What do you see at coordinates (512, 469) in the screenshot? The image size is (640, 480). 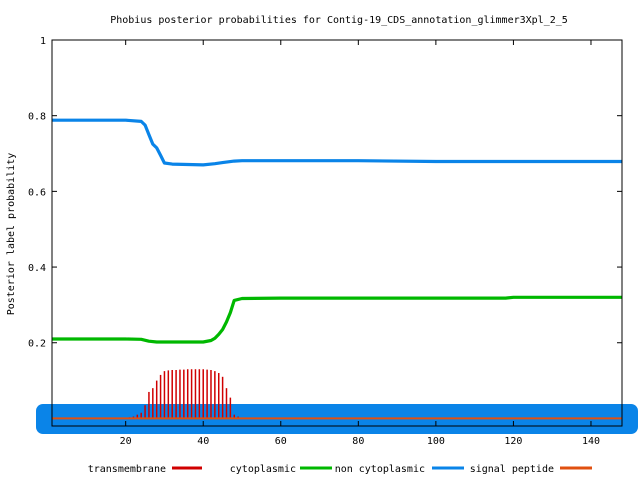 I see `legend-label: signal peptide` at bounding box center [512, 469].